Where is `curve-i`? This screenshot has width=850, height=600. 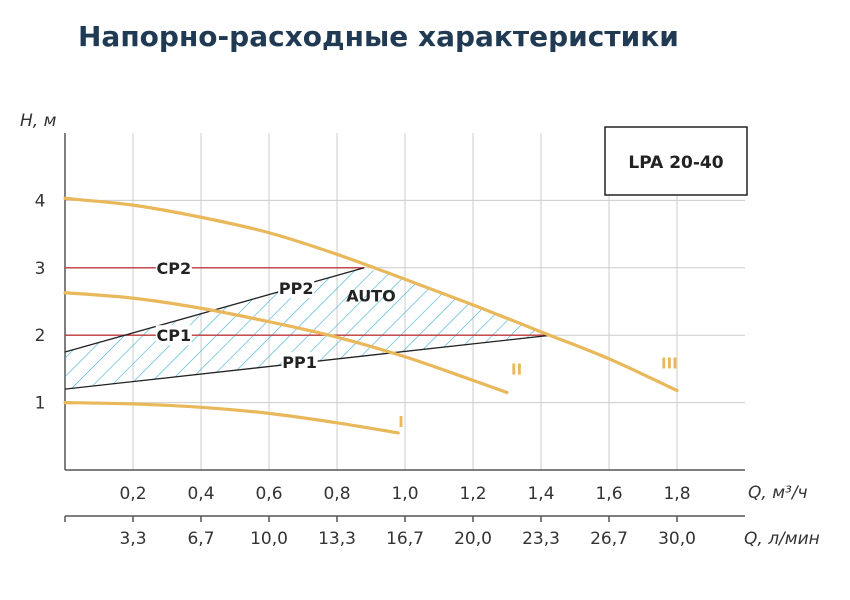
curve-i is located at coordinates (231, 418).